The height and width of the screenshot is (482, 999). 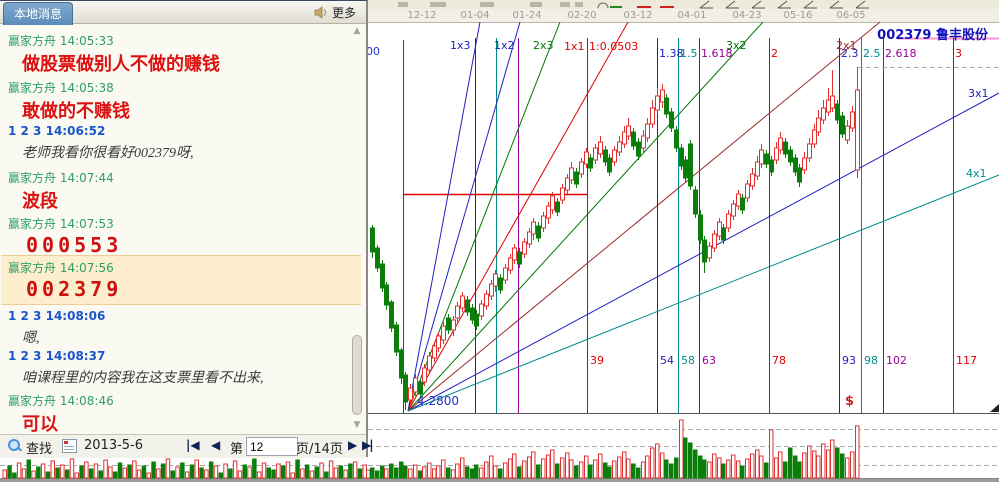 What do you see at coordinates (76, 111) in the screenshot?
I see `message-text: 敢做的不赚钱` at bounding box center [76, 111].